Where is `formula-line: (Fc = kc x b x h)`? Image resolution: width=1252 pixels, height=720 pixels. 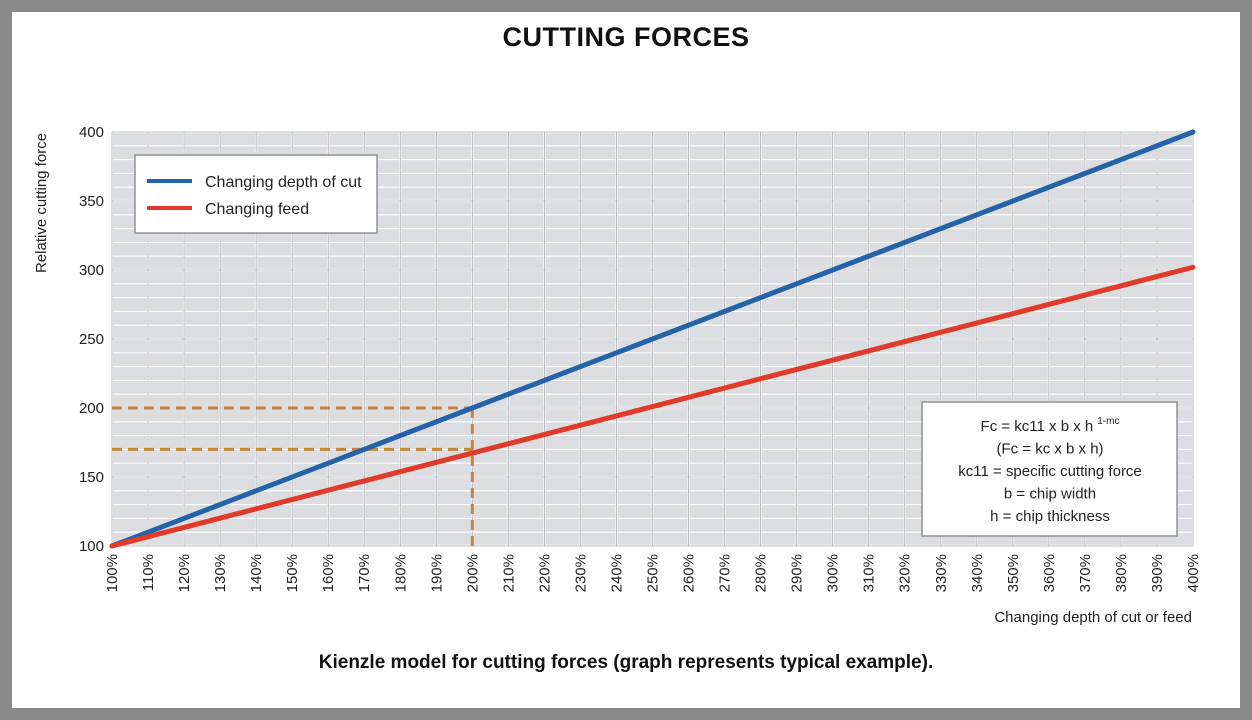
formula-line: (Fc = kc x b x h) is located at coordinates (1049, 449).